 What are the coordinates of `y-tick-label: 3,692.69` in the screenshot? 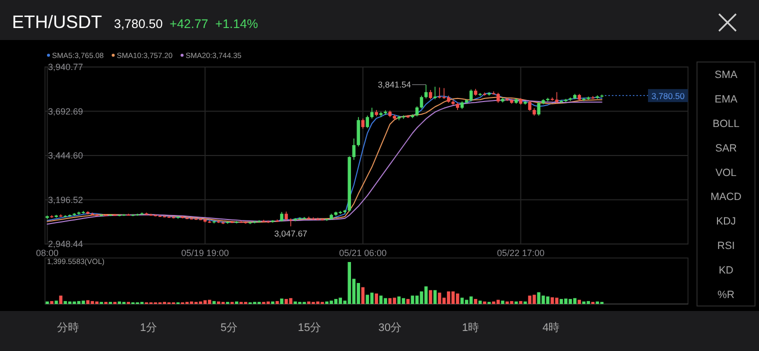 It's located at (66, 111).